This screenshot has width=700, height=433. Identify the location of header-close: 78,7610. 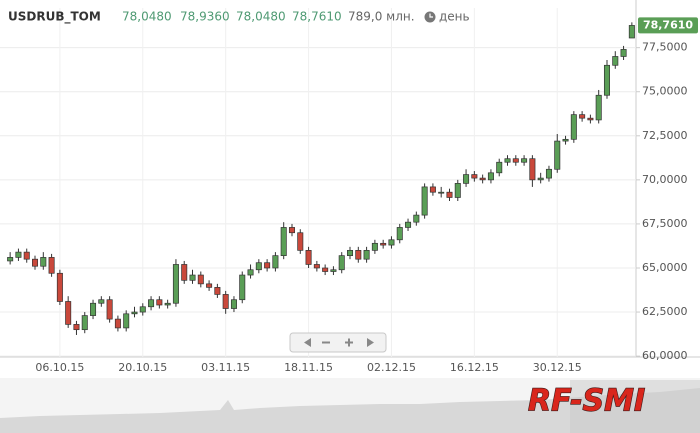
(317, 17).